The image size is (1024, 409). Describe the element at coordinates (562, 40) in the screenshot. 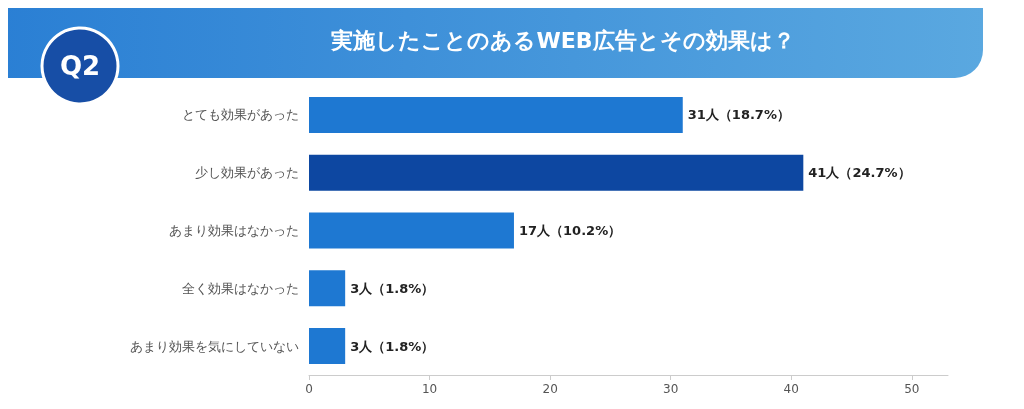

I see `chart-title: 実施したことのあるWEB広告とその効果は？` at that location.